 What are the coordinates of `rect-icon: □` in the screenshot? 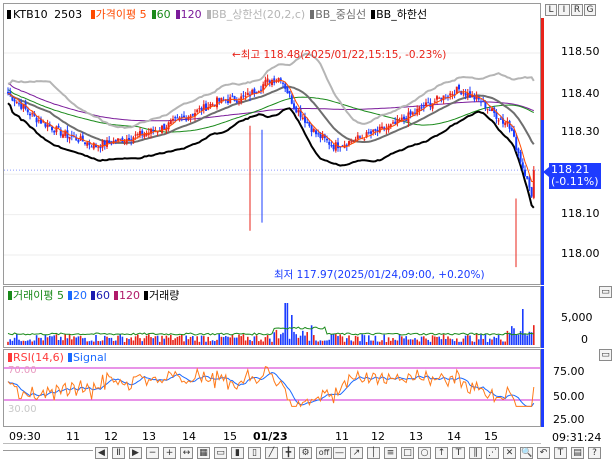 It's located at (407, 453).